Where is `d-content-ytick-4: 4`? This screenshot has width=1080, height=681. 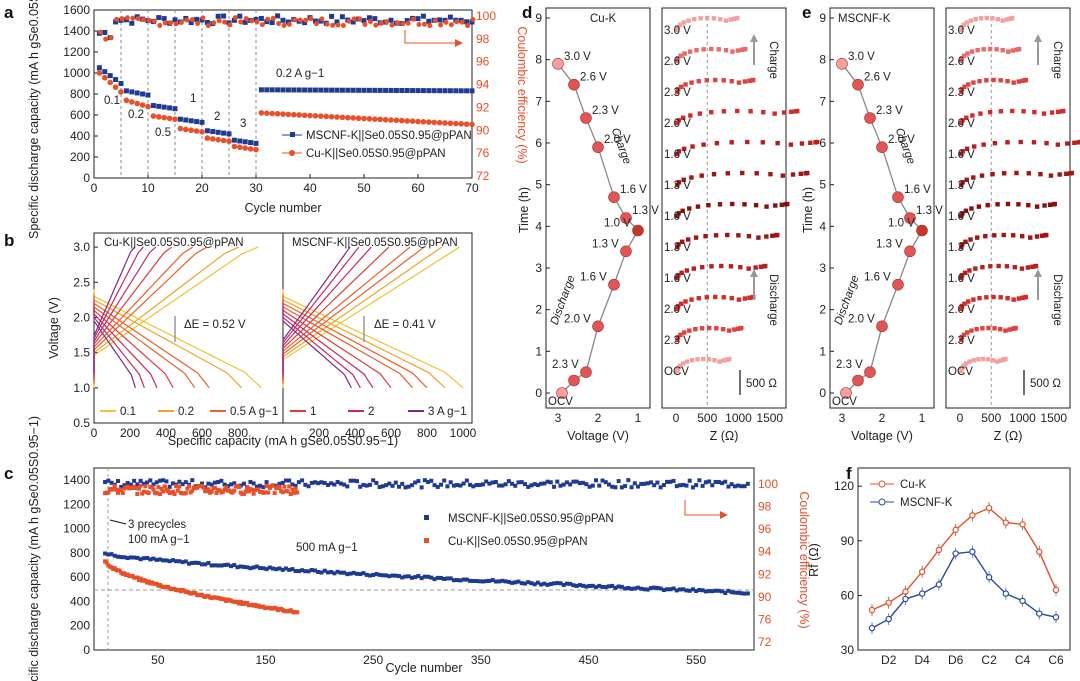
d-content-ytick-4: 4 is located at coordinates (538, 226).